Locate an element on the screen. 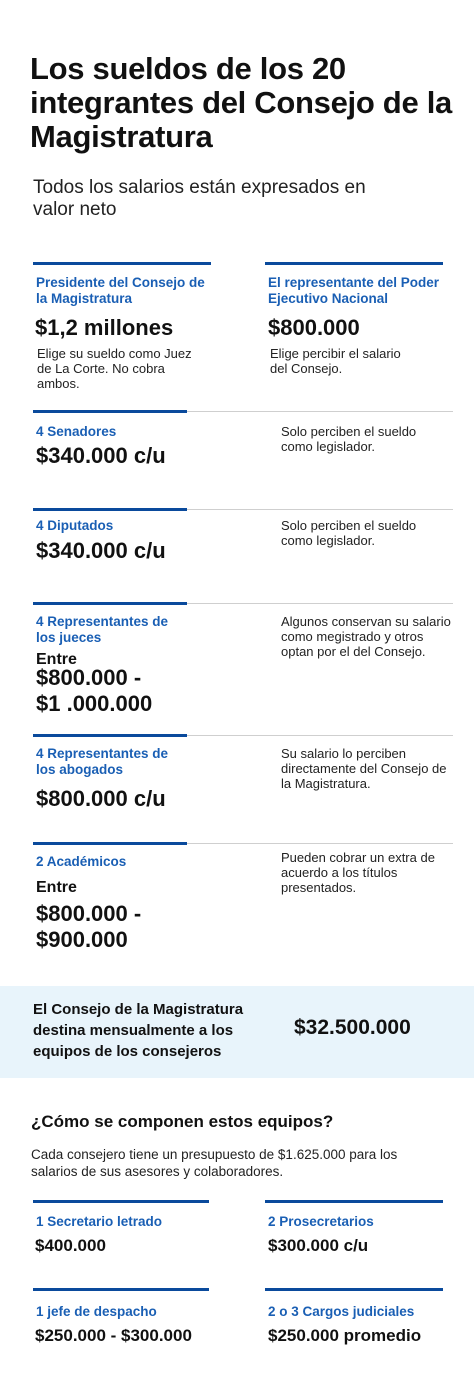  equipo-item-label: 1 Secretario letrado is located at coordinates (99, 1221).